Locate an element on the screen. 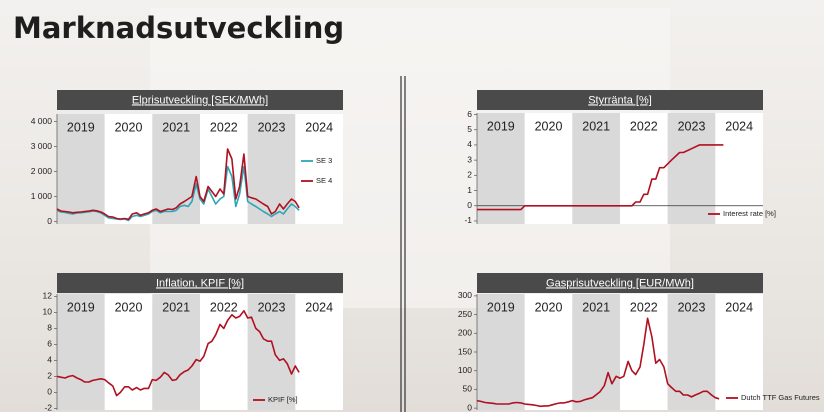  y-tick-label: 300 is located at coordinates (465, 295).